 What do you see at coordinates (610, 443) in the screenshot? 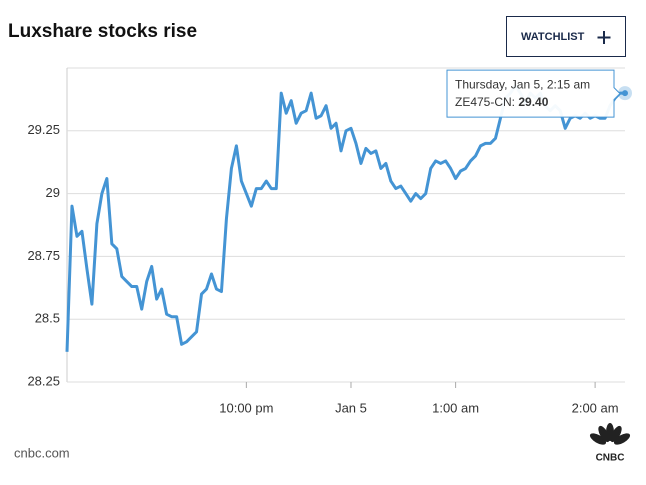
I see `logo: CNBC` at bounding box center [610, 443].